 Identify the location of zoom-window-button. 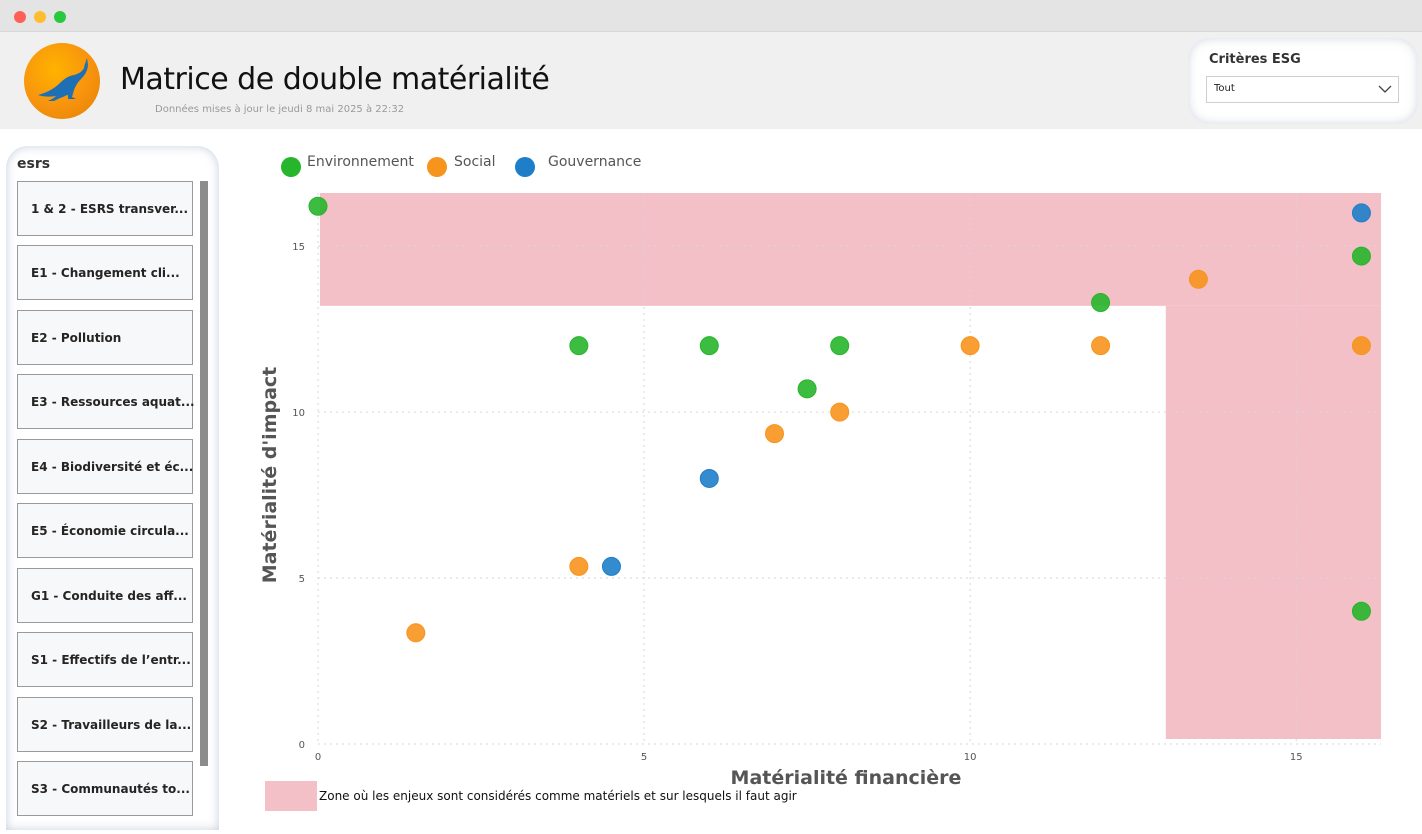
(60, 17).